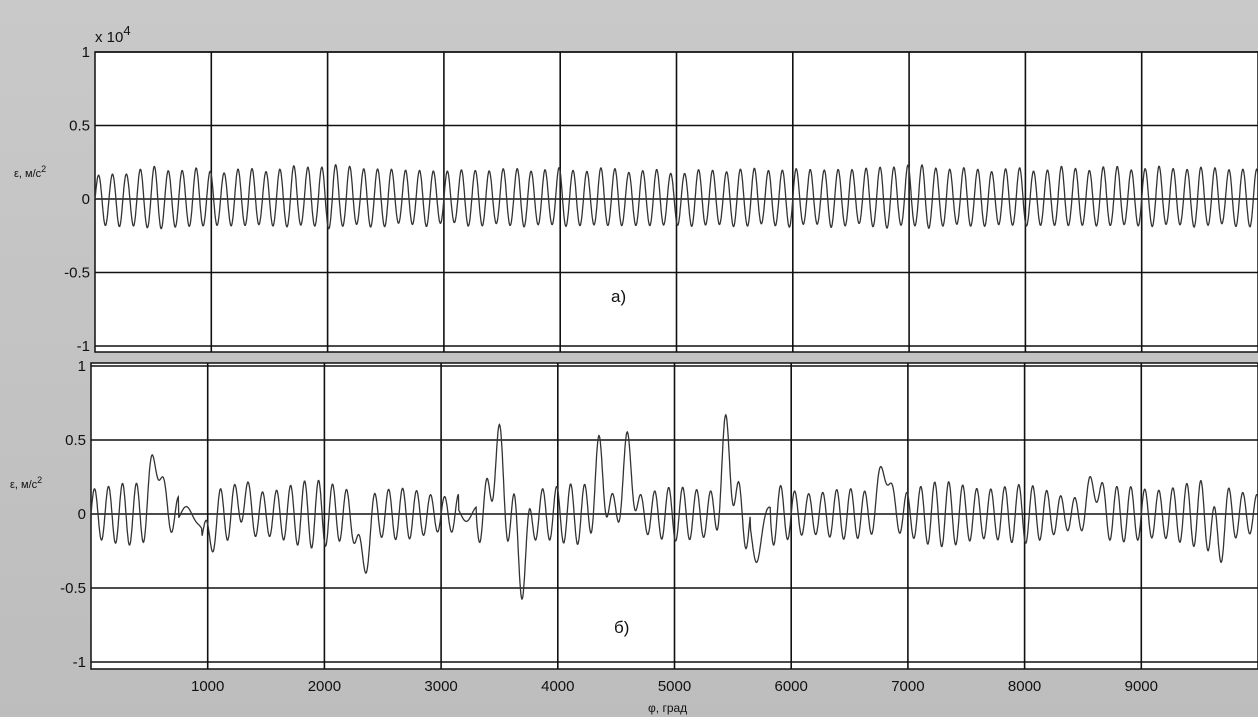  What do you see at coordinates (667, 708) in the screenshot?
I see `x-axis-label: φ, град` at bounding box center [667, 708].